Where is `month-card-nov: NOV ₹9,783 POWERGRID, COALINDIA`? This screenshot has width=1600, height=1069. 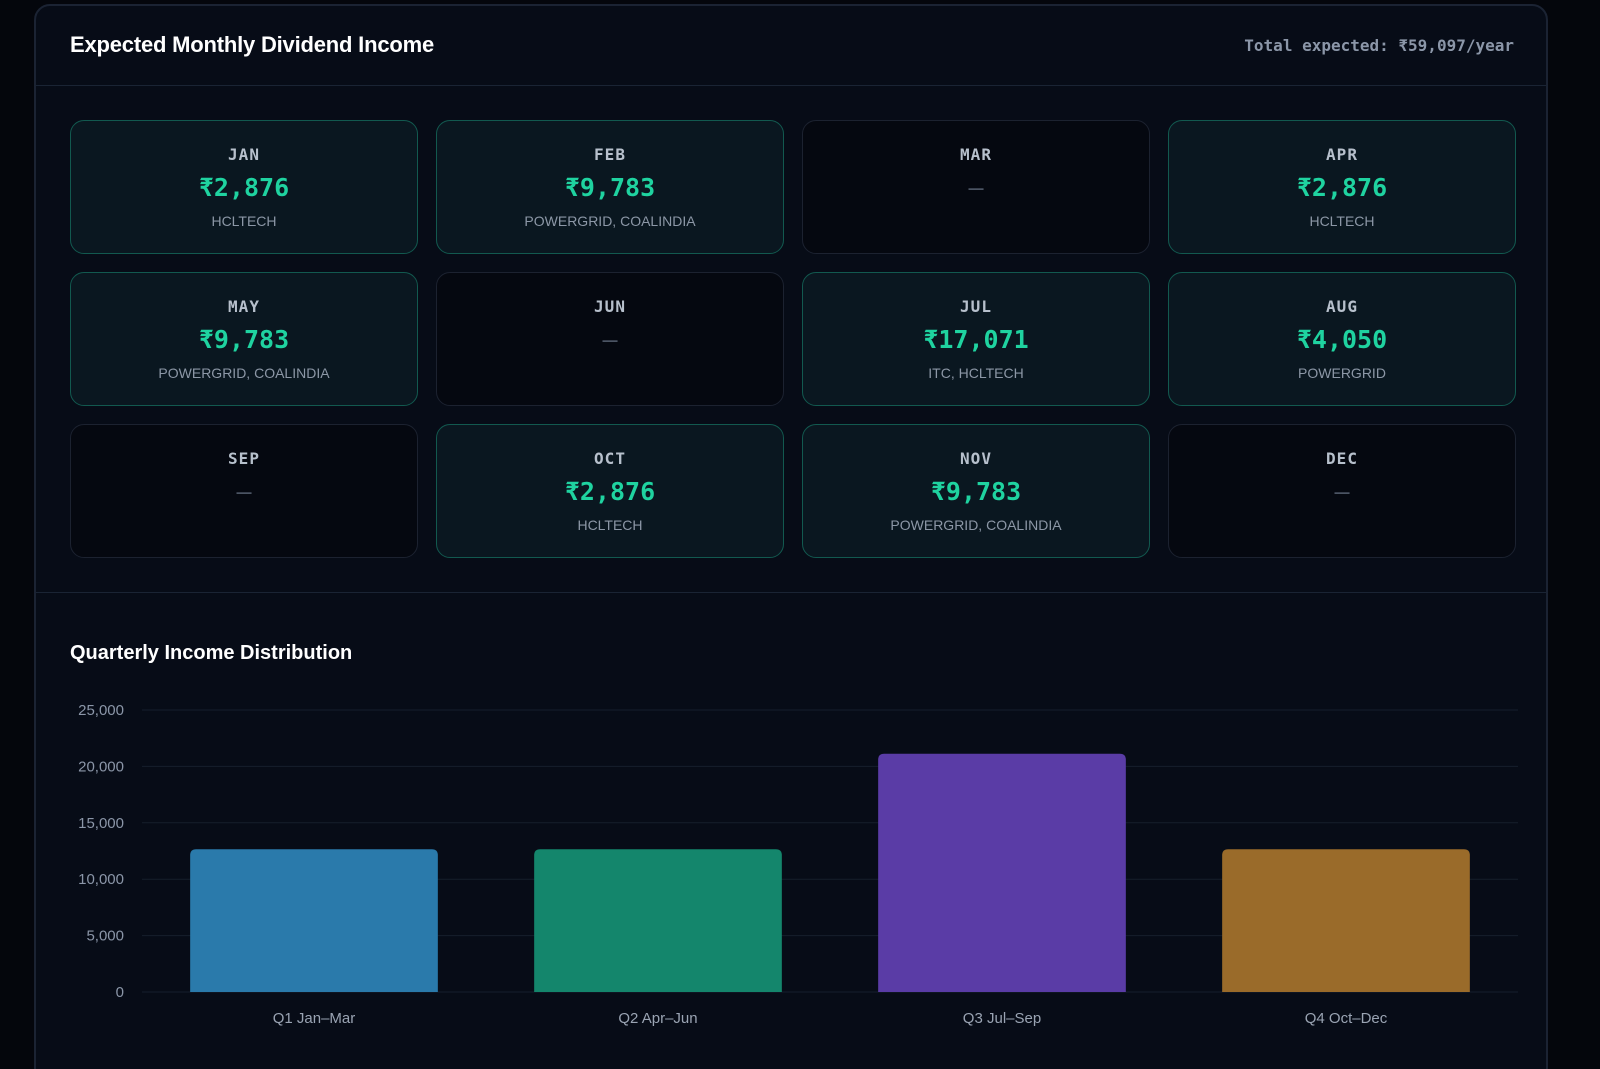
month-card-nov: NOV ₹9,783 POWERGRID, COALINDIA is located at coordinates (976, 491).